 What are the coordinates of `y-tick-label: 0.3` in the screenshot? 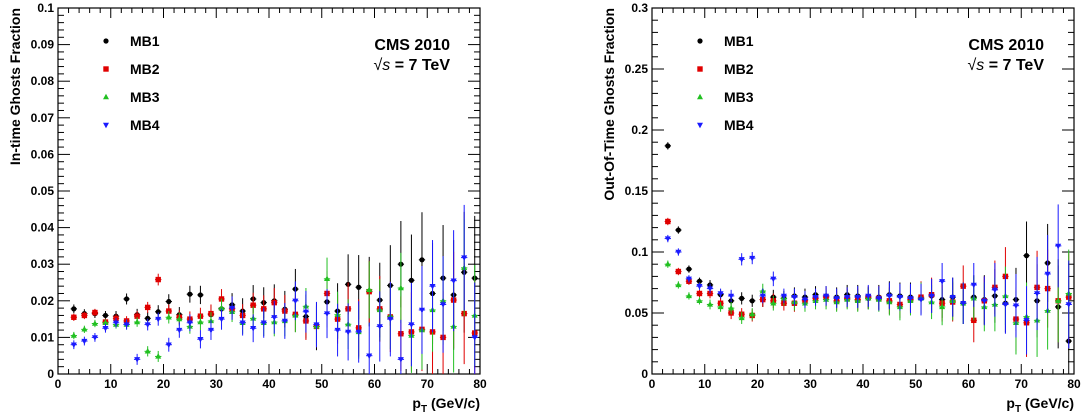 It's located at (639, 8).